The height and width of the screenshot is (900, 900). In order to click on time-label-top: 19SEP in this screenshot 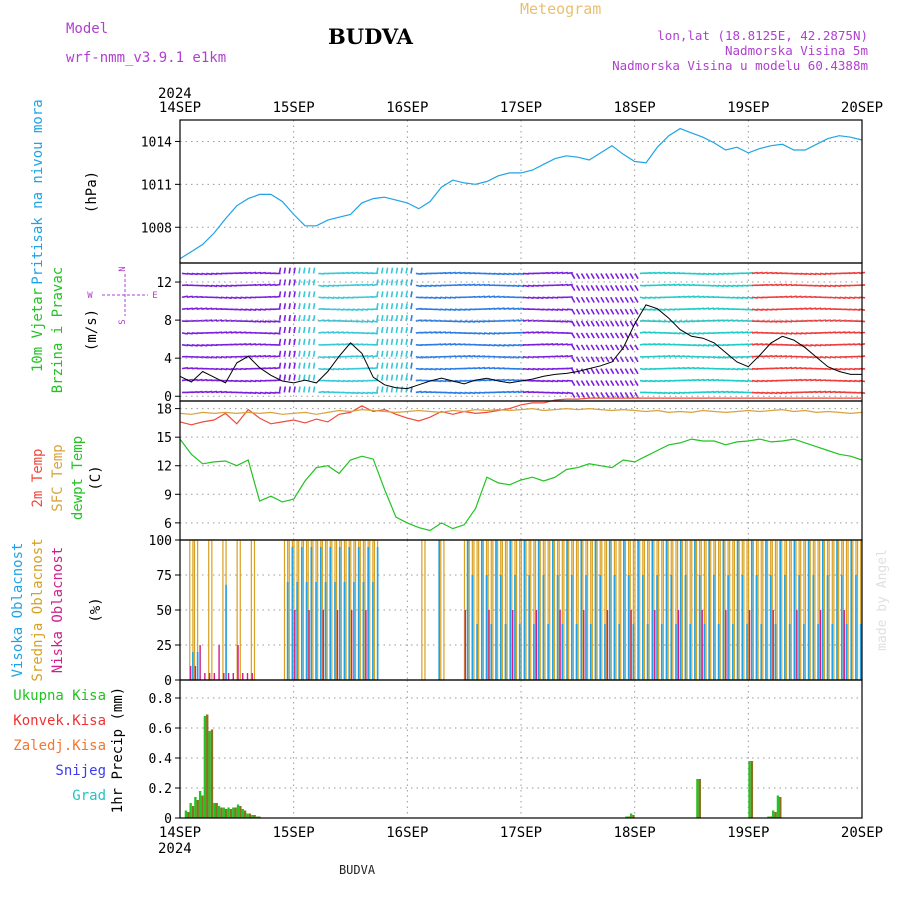, I will do `click(748, 108)`.